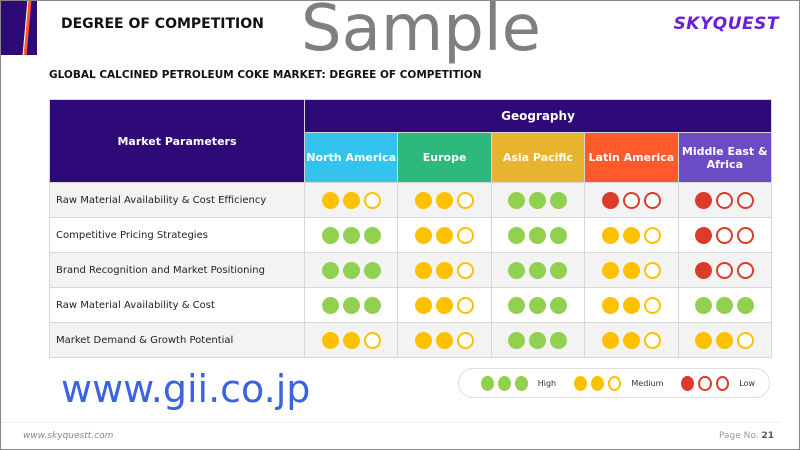 The width and height of the screenshot is (800, 450). Describe the element at coordinates (726, 24) in the screenshot. I see `skyquest-logo: SKYQUEST` at that location.